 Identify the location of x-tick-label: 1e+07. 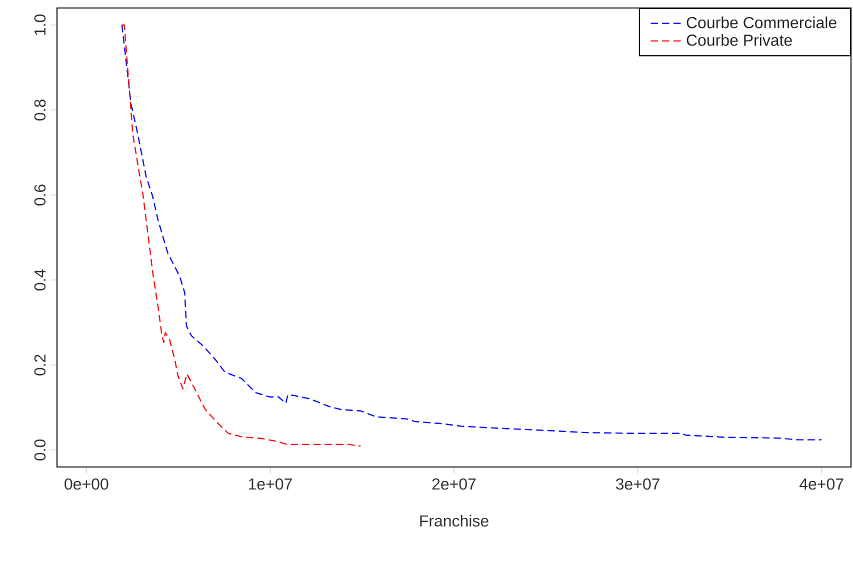
(270, 484).